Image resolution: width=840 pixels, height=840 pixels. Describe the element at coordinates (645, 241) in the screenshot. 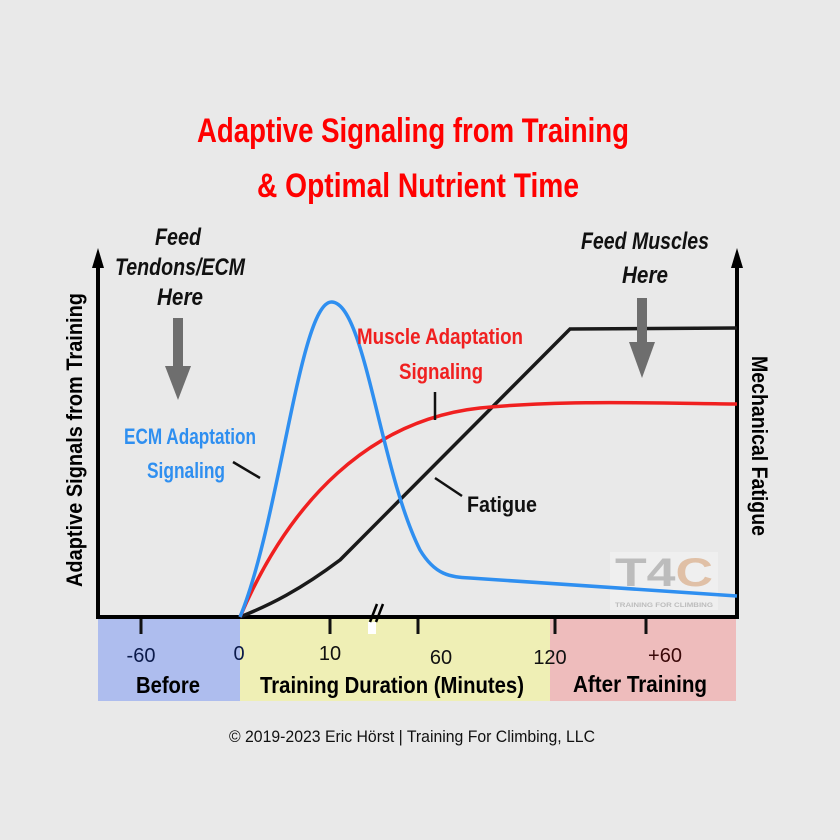

I see `feed-muscles-line: Feed Muscles` at that location.